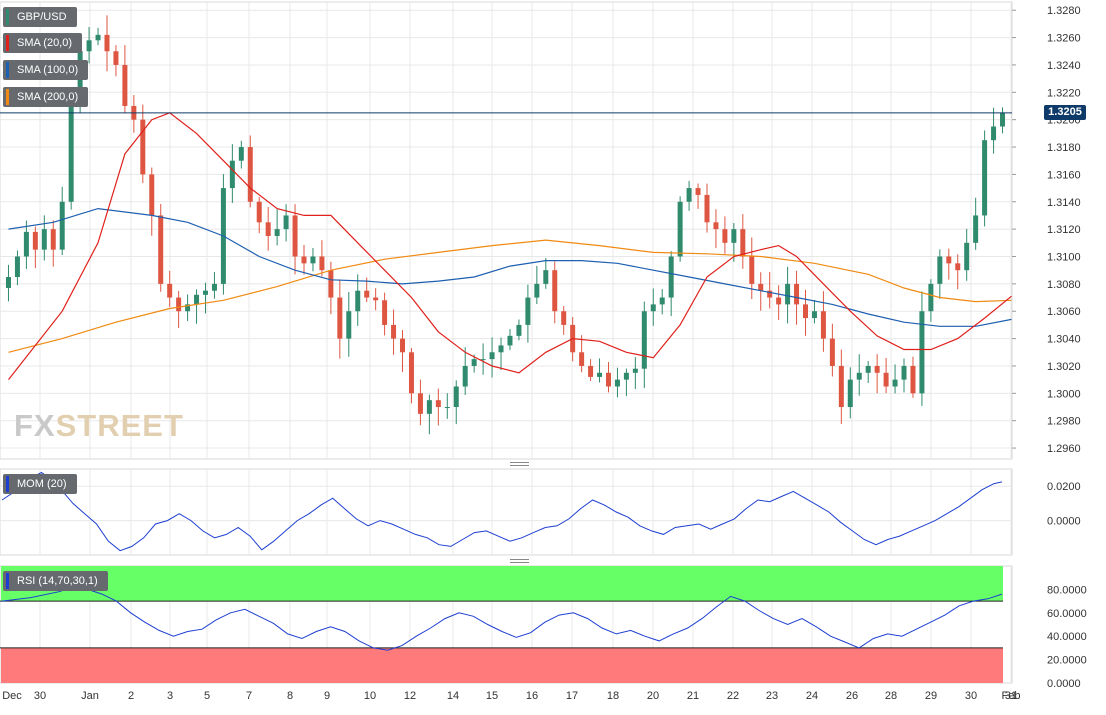 Image resolution: width=1106 pixels, height=715 pixels. I want to click on watermark-fx: FX, so click(35, 425).